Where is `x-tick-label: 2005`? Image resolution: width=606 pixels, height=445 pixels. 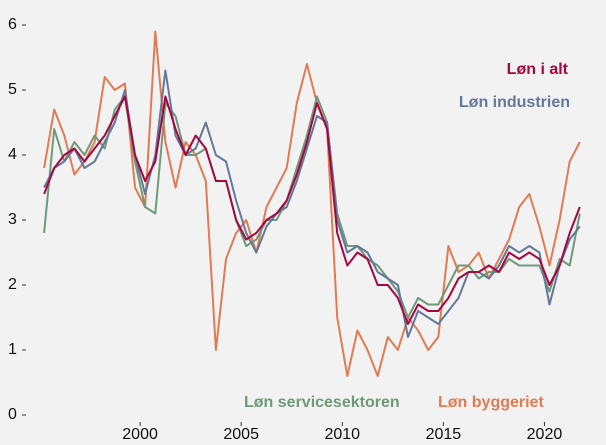
x-tick-label: 2005 is located at coordinates (241, 434).